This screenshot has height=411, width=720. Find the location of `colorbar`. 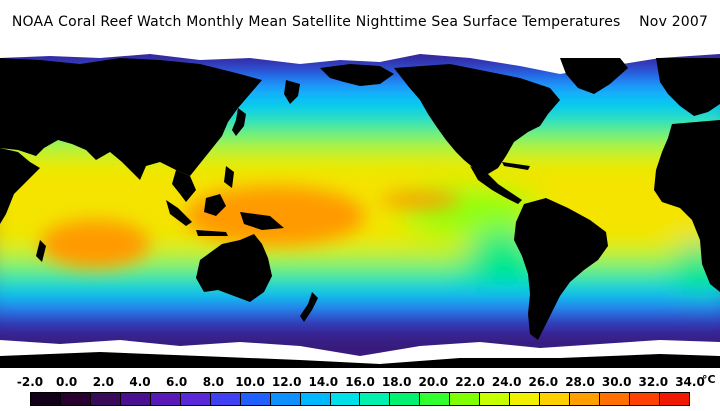

colorbar is located at coordinates (360, 399).